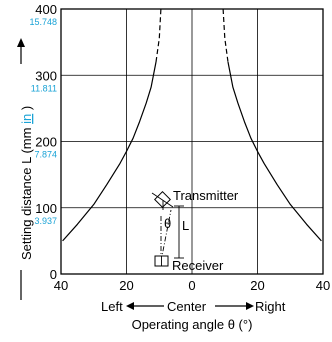 This screenshot has width=332, height=342. Describe the element at coordinates (185, 225) in the screenshot. I see `distance-label: L` at that location.